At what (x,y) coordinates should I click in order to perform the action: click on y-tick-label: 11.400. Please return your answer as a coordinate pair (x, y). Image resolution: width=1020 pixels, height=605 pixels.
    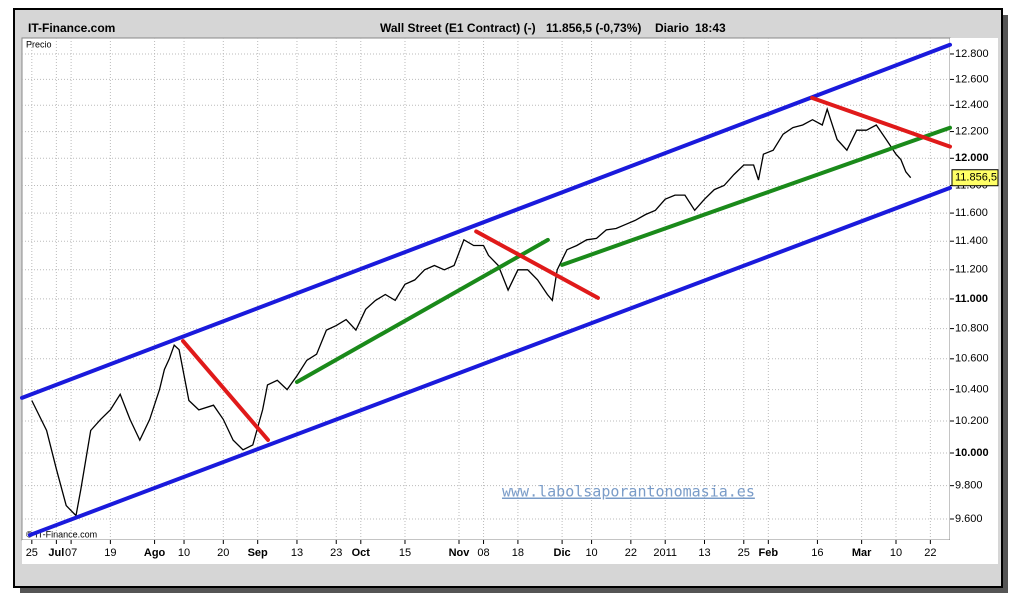
    Looking at the image, I should click on (971, 241).